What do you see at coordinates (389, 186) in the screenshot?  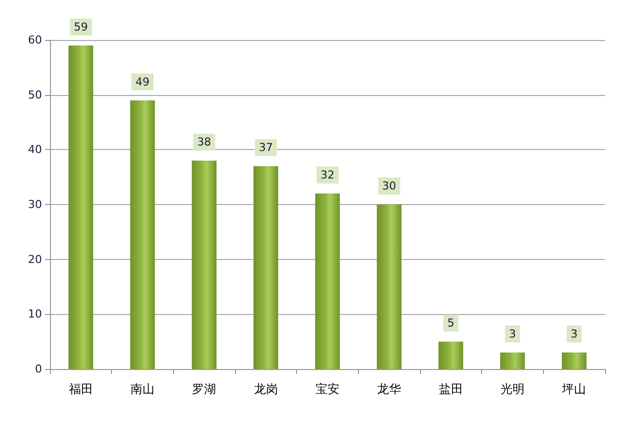 I see `data-label: 30` at bounding box center [389, 186].